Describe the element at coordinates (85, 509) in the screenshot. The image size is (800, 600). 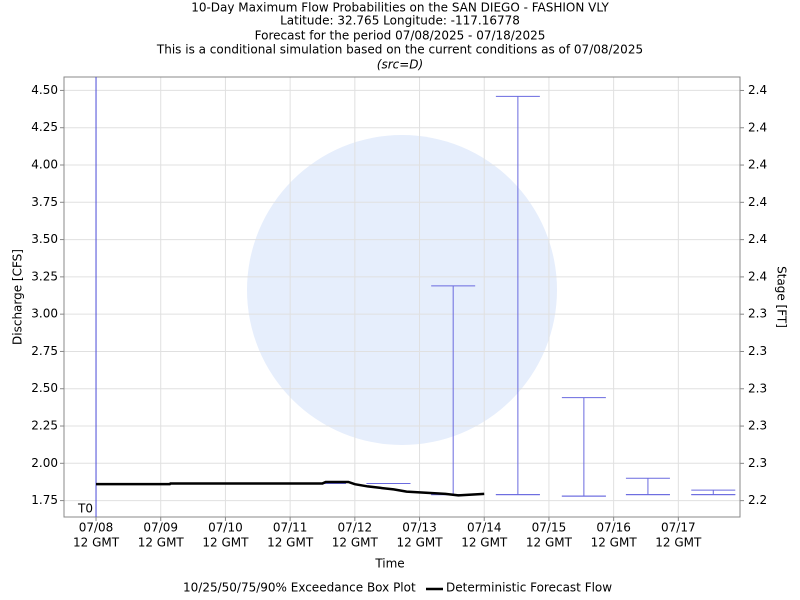
I see `t0-label: T0` at that location.